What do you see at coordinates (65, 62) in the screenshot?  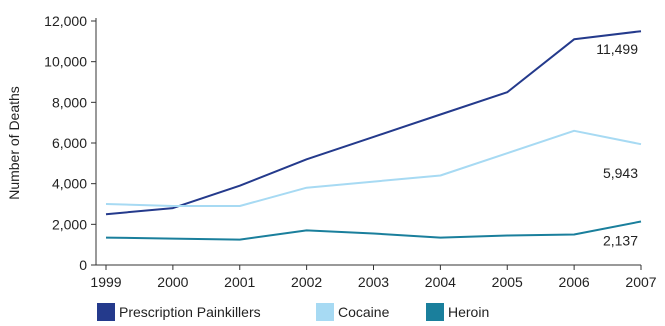 I see `y-tick-label: 10,000` at bounding box center [65, 62].